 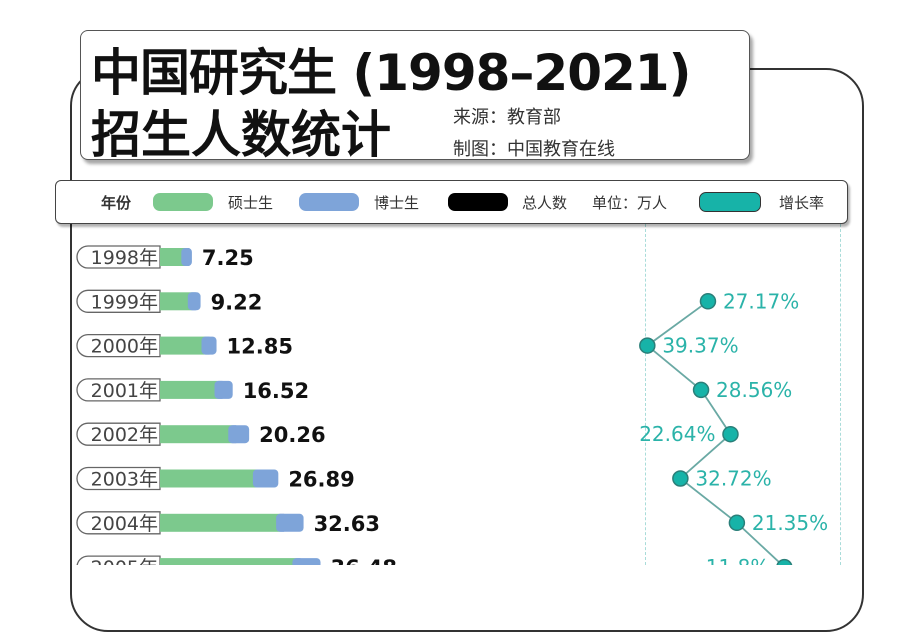 What do you see at coordinates (124, 435) in the screenshot?
I see `year-label: 2002年` at bounding box center [124, 435].